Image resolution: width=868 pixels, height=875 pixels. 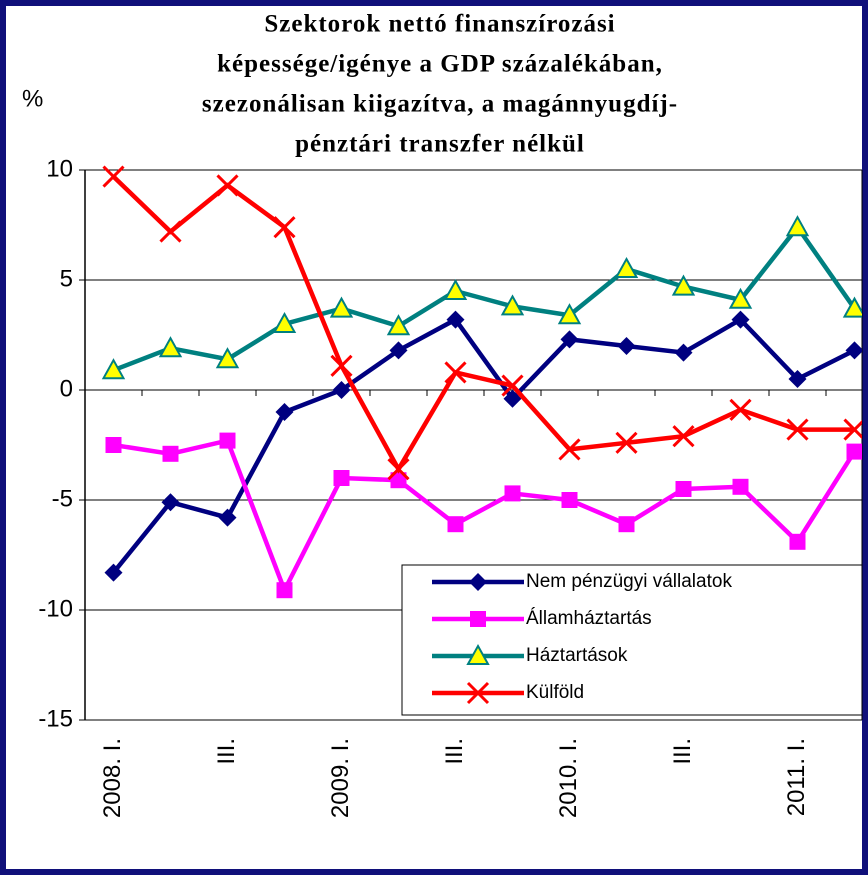 I want to click on legend-label: Államháztartás, so click(x=589, y=618).